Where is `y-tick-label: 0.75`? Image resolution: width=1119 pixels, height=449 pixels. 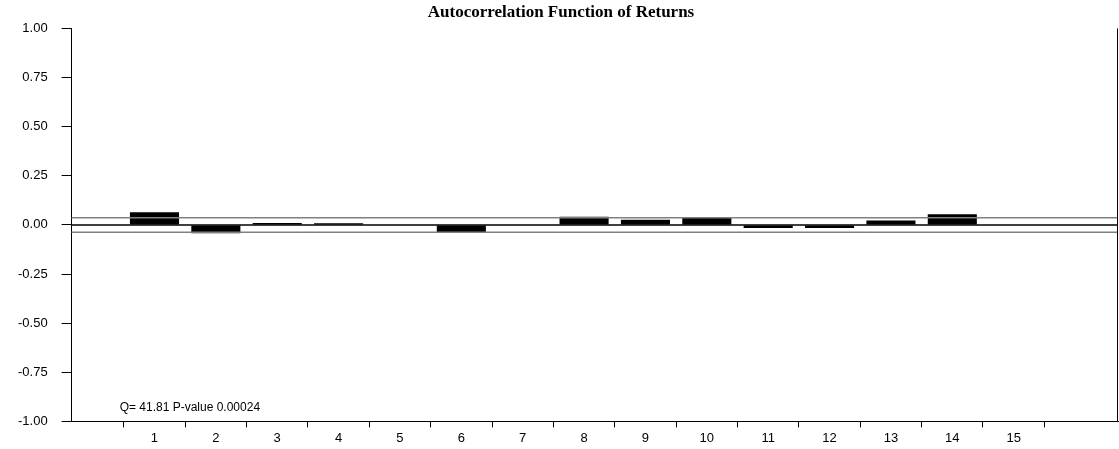
y-tick-label: 0.75 is located at coordinates (35, 77).